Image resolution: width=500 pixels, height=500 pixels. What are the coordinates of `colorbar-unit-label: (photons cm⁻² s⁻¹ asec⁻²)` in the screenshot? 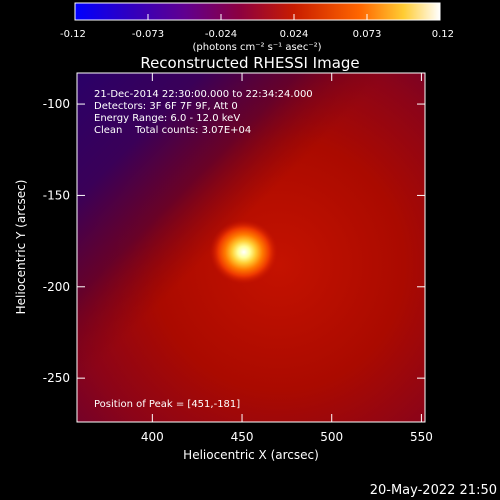 It's located at (256, 47).